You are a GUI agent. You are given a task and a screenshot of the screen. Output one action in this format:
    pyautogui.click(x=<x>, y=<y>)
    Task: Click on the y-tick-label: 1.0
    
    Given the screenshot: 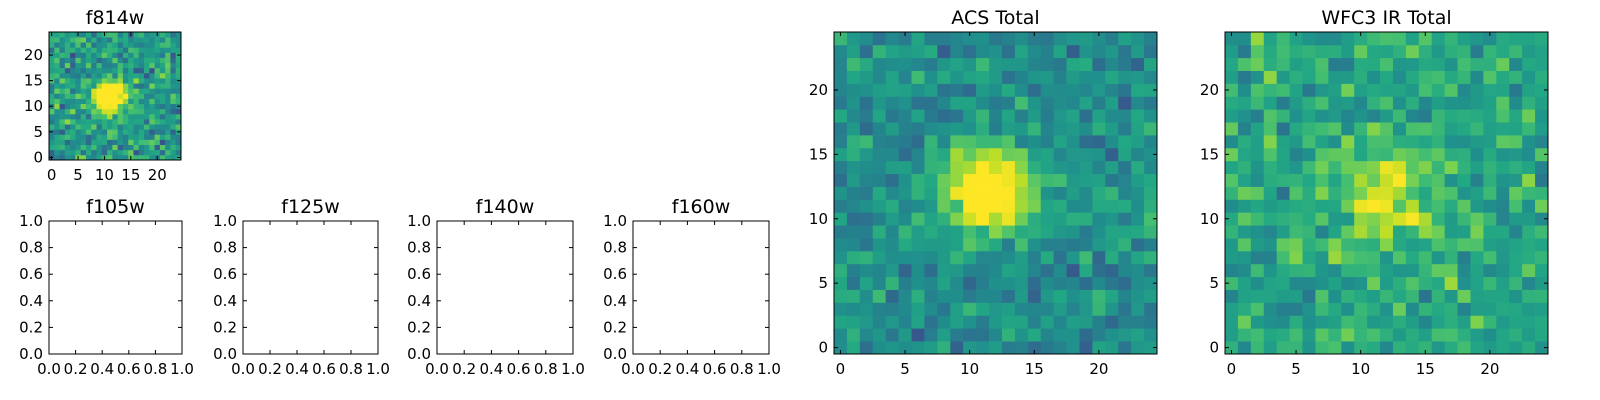 What is the action you would take?
    pyautogui.click(x=615, y=221)
    